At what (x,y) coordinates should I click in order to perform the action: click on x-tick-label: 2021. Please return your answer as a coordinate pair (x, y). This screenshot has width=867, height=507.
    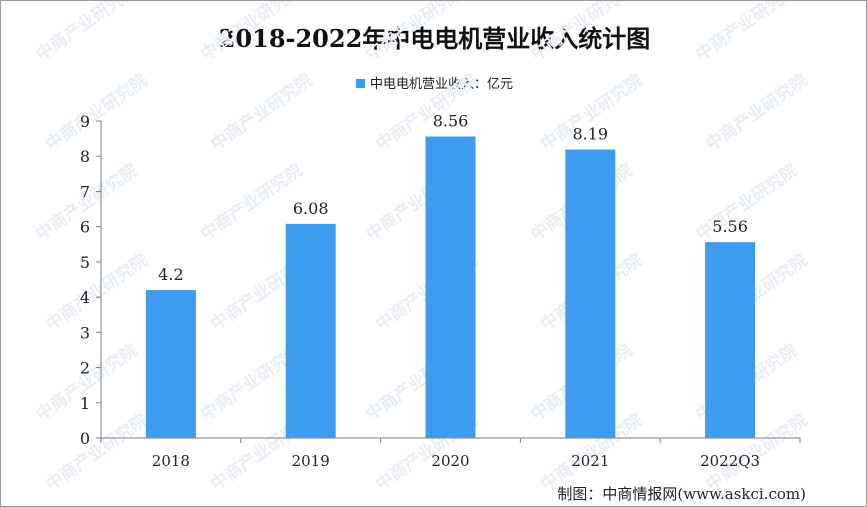
    Looking at the image, I should click on (590, 461).